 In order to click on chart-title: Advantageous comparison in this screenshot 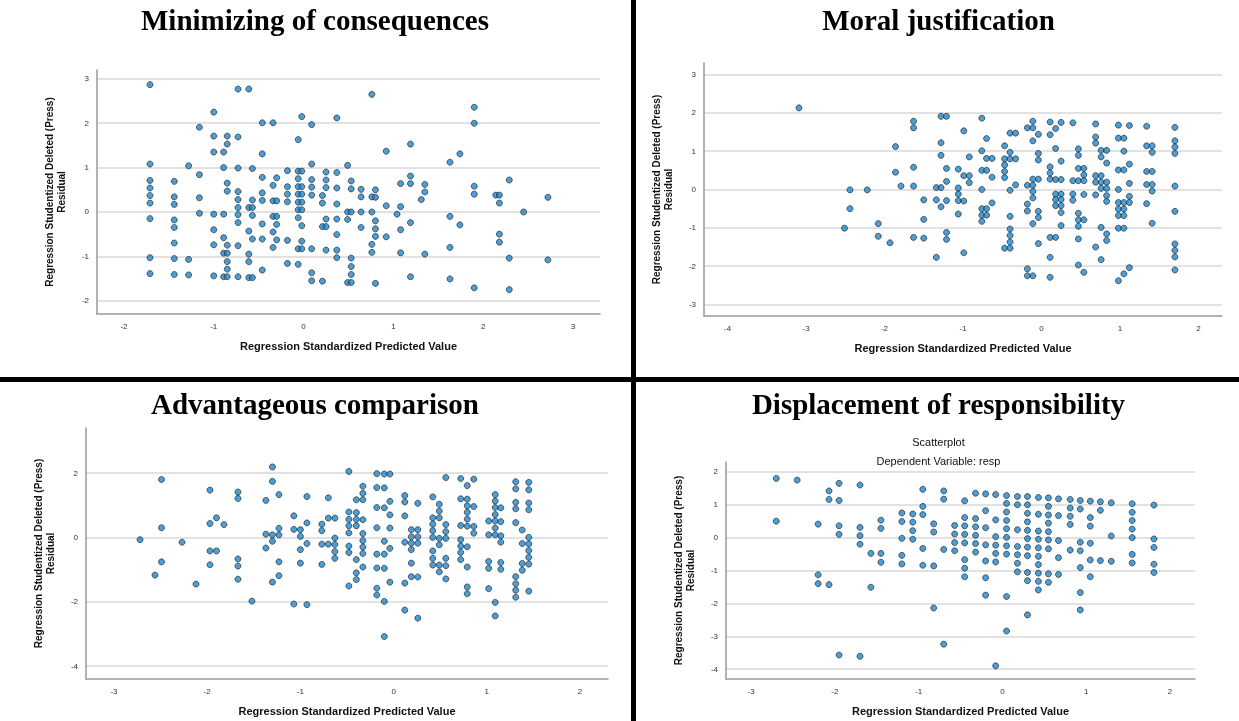, I will do `click(315, 403)`.